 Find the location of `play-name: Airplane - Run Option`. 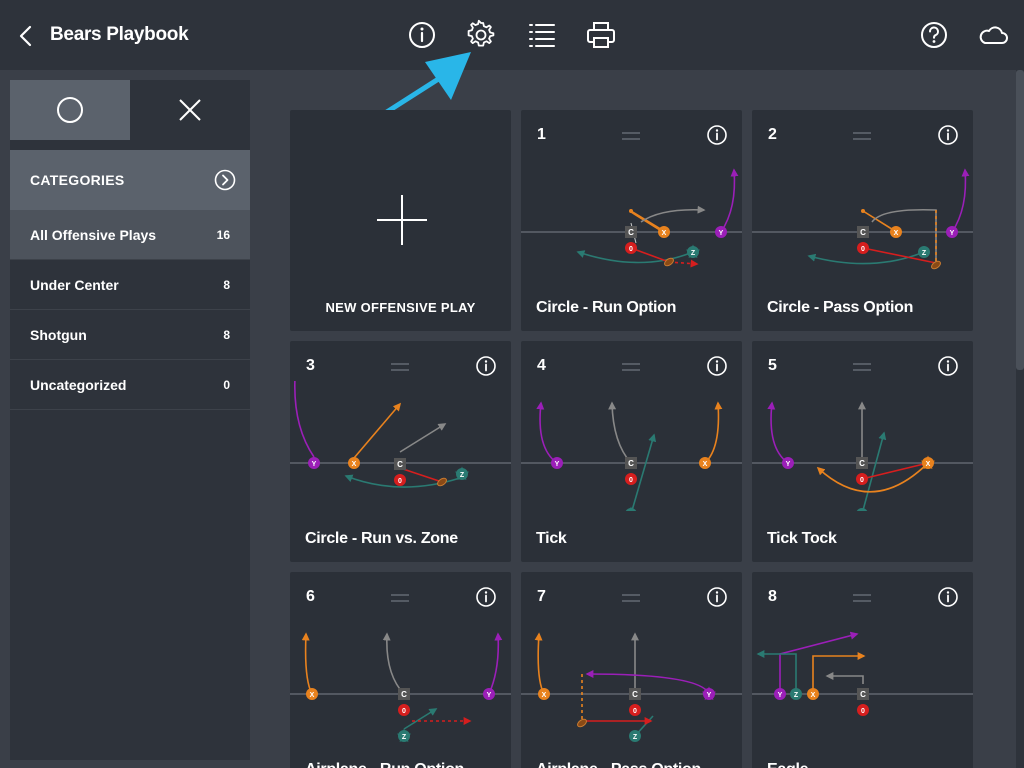

play-name: Airplane - Run Option is located at coordinates (384, 764).